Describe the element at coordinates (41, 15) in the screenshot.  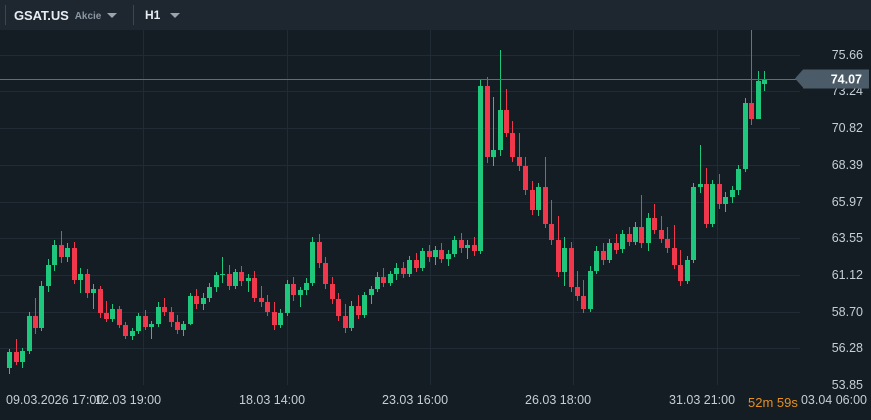
I see `symbol-ticker: GSAT.US` at that location.